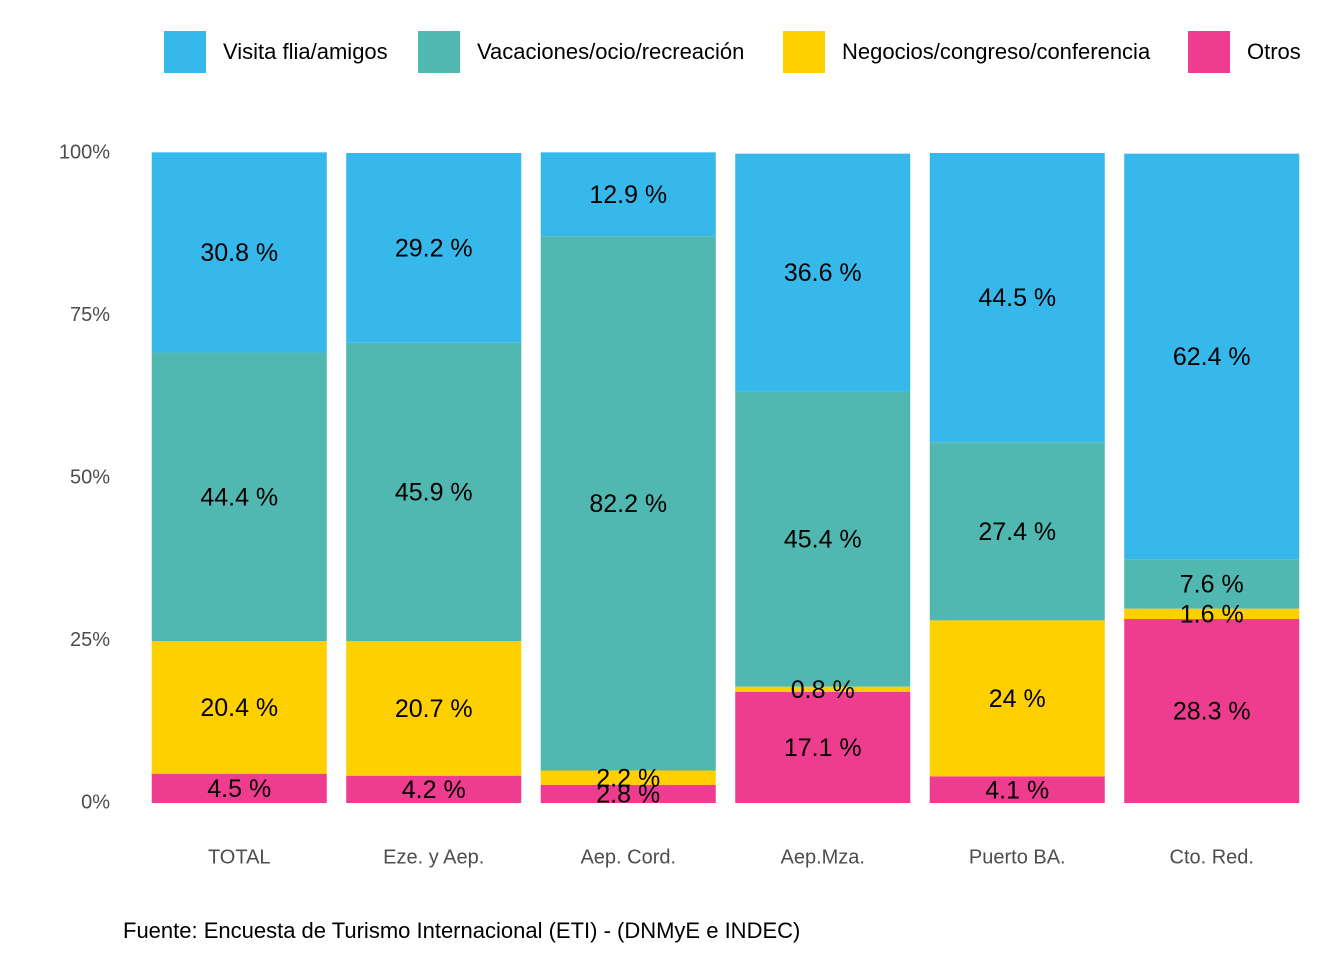 This screenshot has height=965, width=1344. What do you see at coordinates (1017, 857) in the screenshot?
I see `x-tick-label: Puerto BA.` at bounding box center [1017, 857].